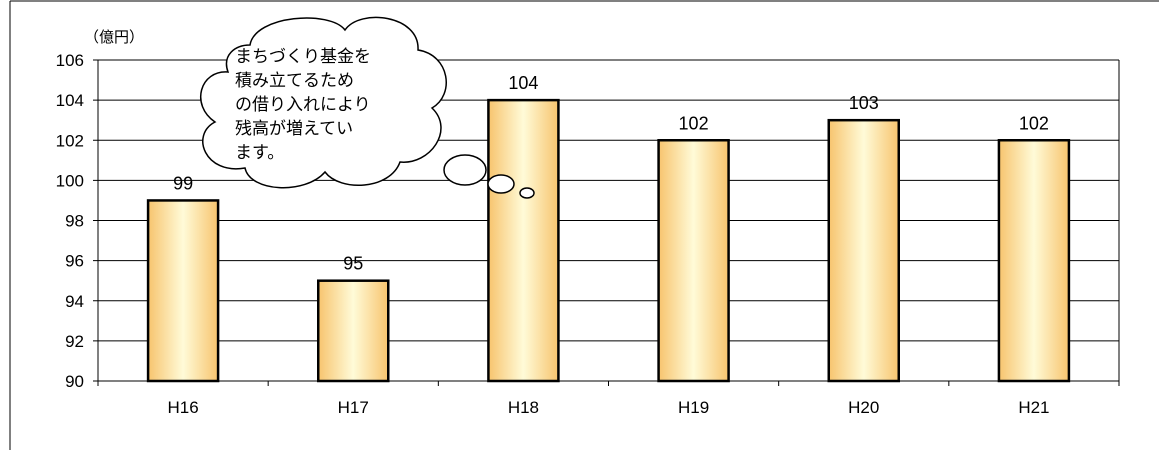 The height and width of the screenshot is (455, 1159). What do you see at coordinates (70, 60) in the screenshot?
I see `y-tick-label: 106` at bounding box center [70, 60].